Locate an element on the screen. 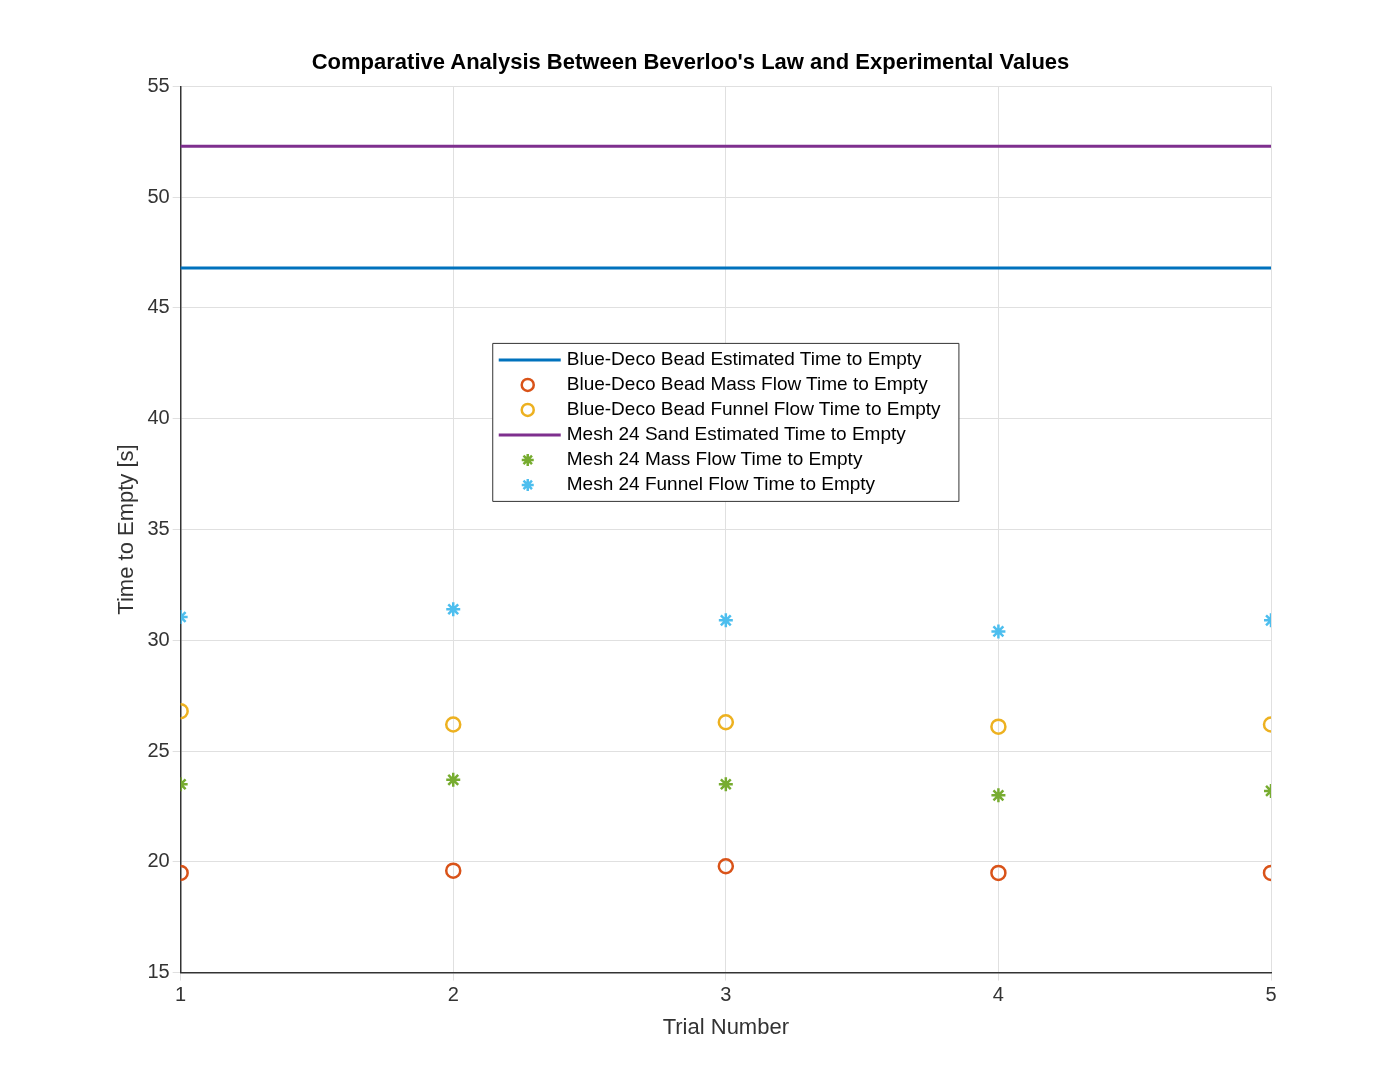 Image resolution: width=1391 pixels, height=1085 pixels. x-tick-label: 5 is located at coordinates (1271, 994).